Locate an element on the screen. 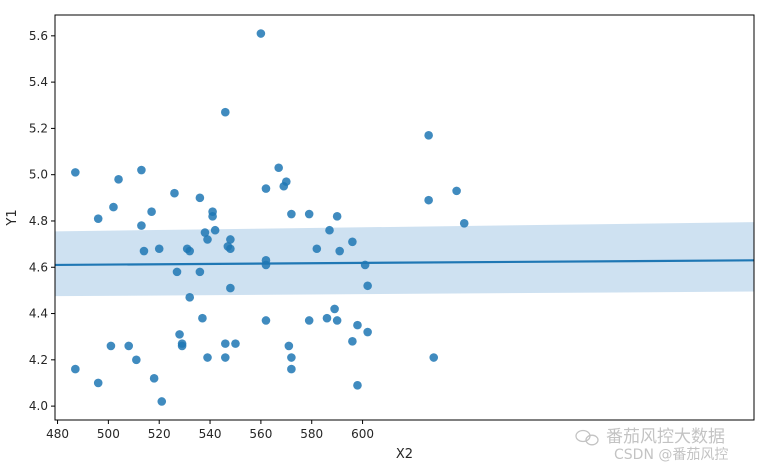 The image size is (765, 469). y-tick-label: 4.8 is located at coordinates (38, 221).